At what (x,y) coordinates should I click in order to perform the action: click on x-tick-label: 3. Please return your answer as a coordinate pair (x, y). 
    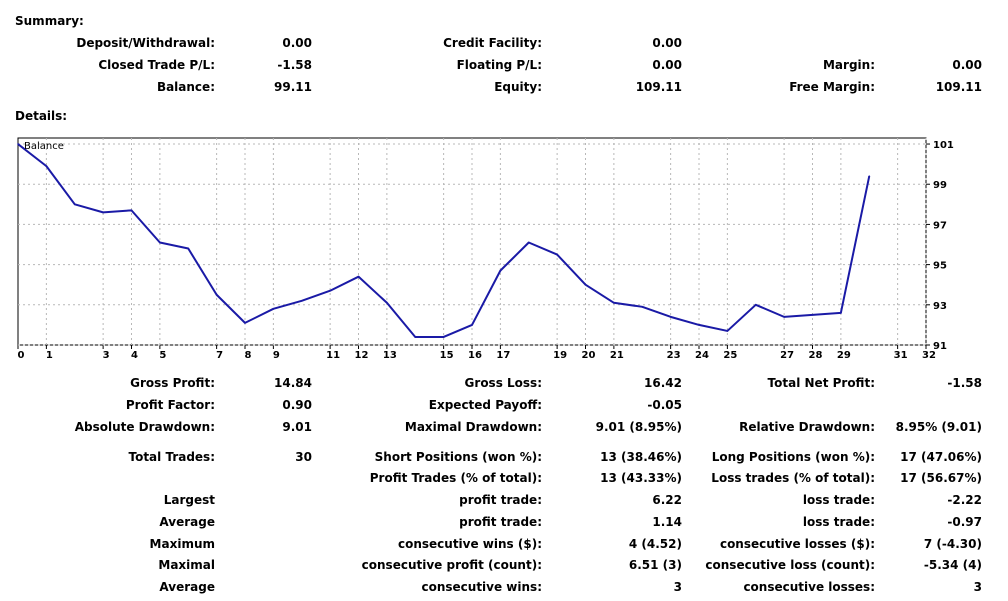
    Looking at the image, I should click on (106, 355).